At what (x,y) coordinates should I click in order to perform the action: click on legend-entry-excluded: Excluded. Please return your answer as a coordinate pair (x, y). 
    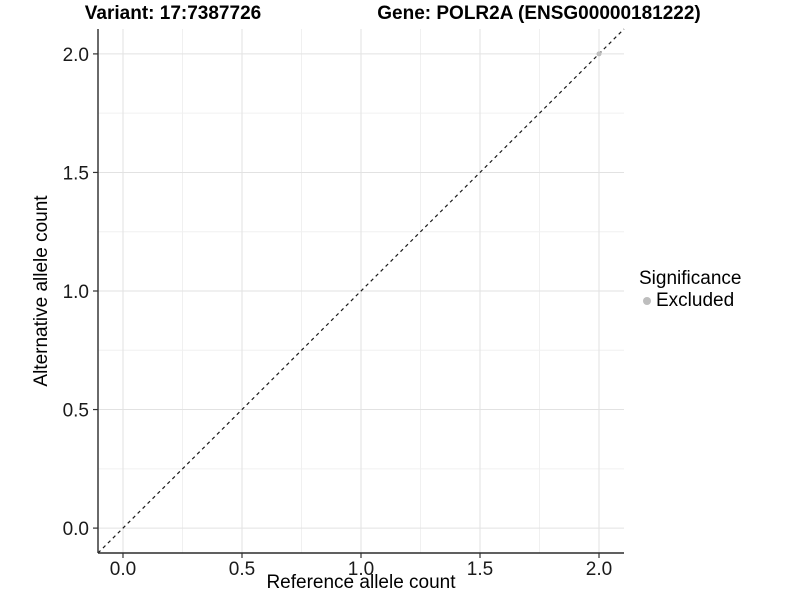
    Looking at the image, I should click on (690, 300).